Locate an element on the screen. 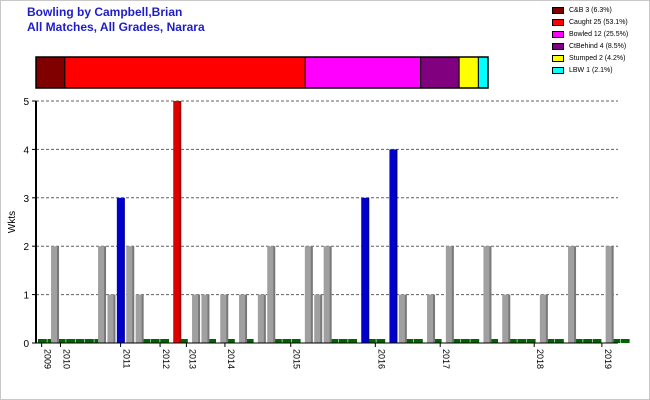 This screenshot has width=650, height=400. summary-bar-outline is located at coordinates (262, 72).